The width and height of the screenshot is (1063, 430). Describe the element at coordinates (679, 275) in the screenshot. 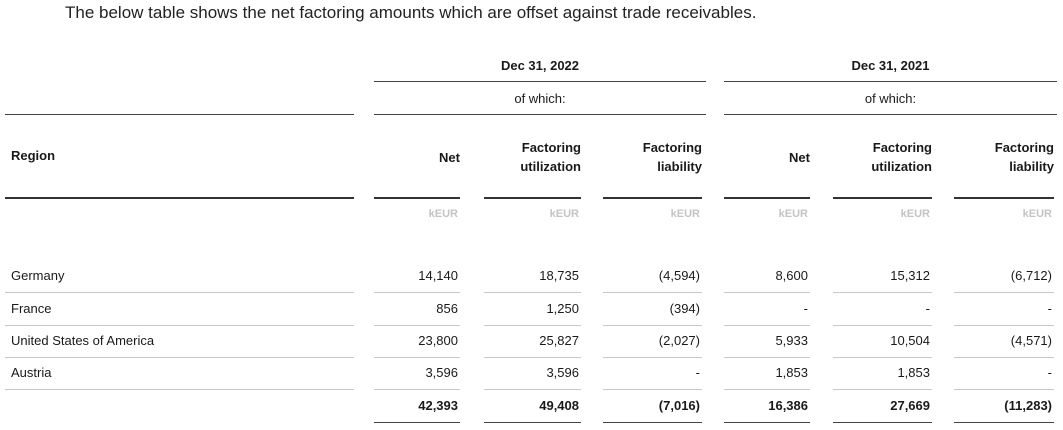

I see `value-cell: (4,594)` at that location.